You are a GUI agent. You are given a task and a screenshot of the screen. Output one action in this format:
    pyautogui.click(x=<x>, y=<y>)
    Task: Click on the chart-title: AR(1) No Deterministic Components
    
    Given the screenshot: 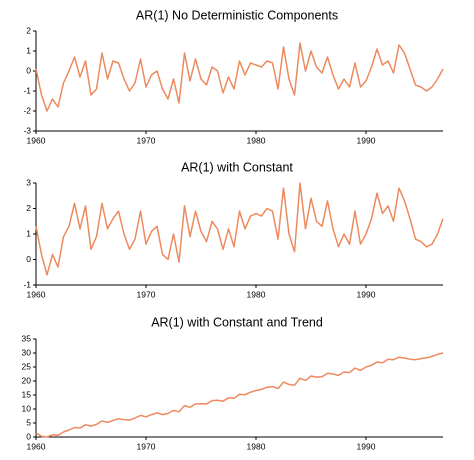 What is the action you would take?
    pyautogui.click(x=237, y=15)
    